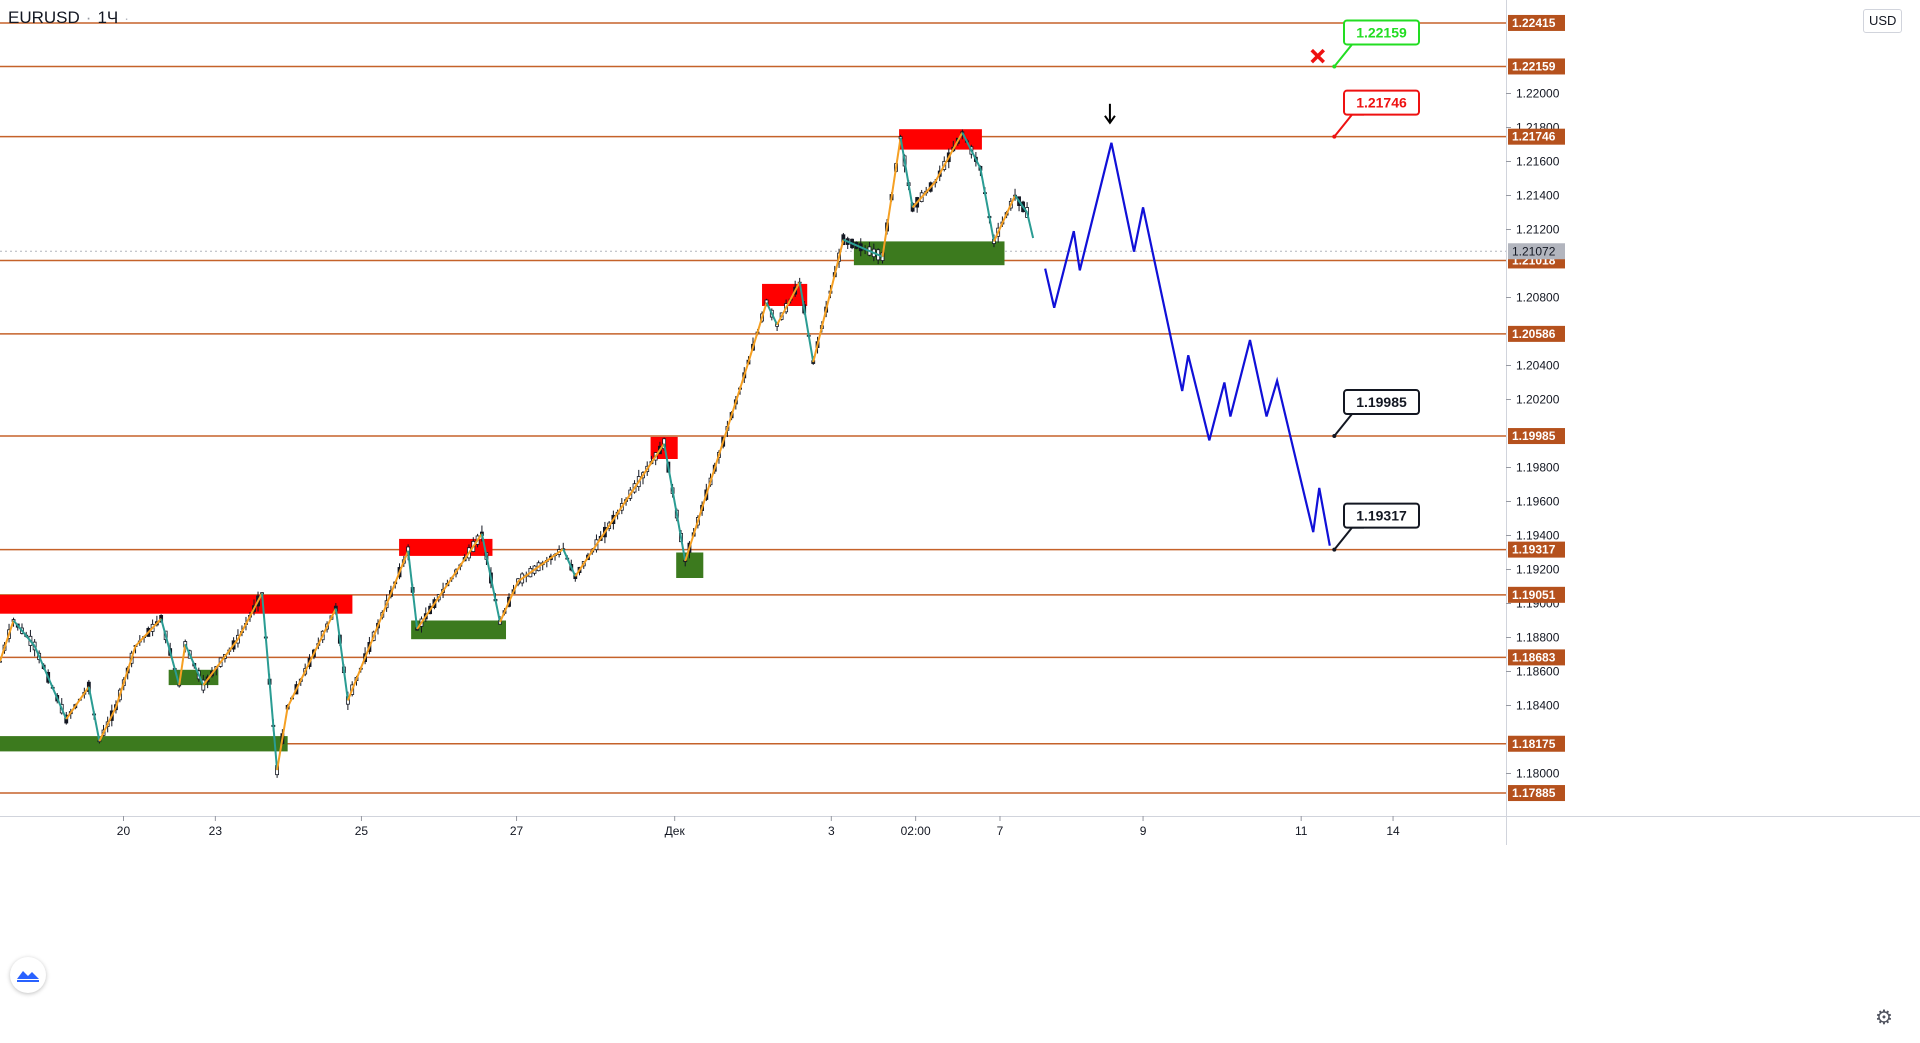  What do you see at coordinates (44, 17) in the screenshot?
I see `symbol-name: EURUSD` at bounding box center [44, 17].